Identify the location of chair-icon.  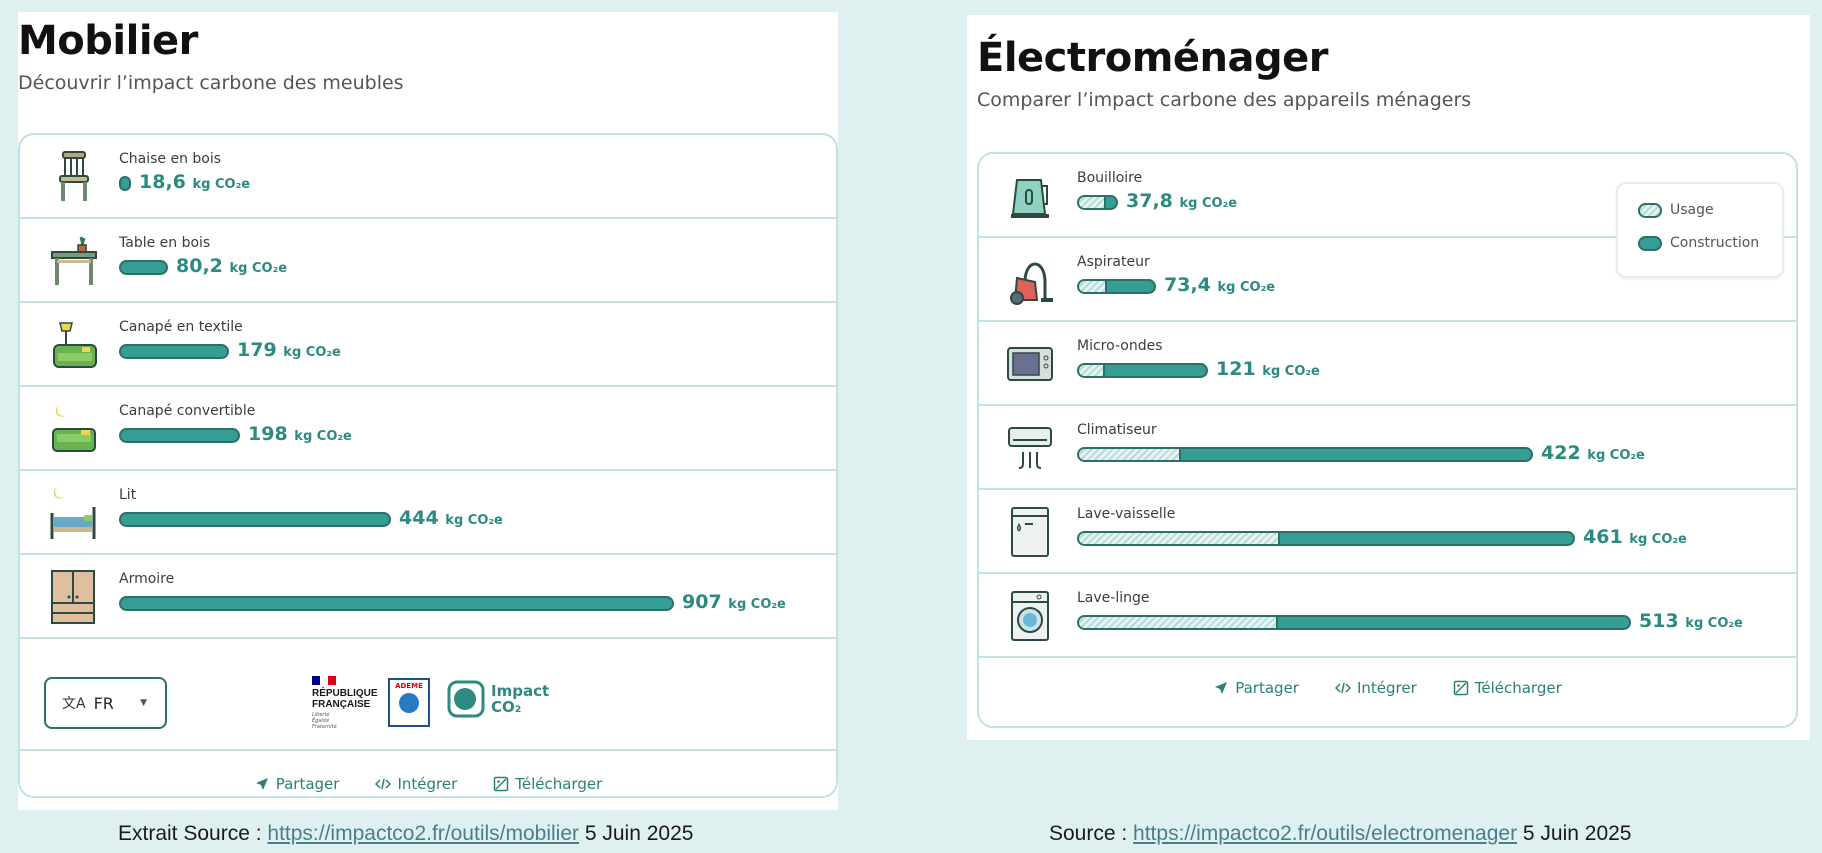
(73, 177).